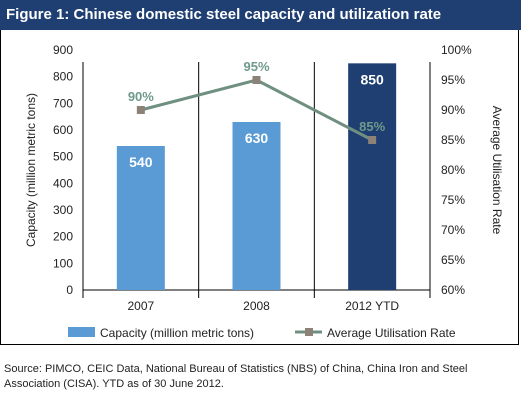 The height and width of the screenshot is (400, 521). Describe the element at coordinates (453, 80) in the screenshot. I see `y2-tick-label: 95%` at that location.